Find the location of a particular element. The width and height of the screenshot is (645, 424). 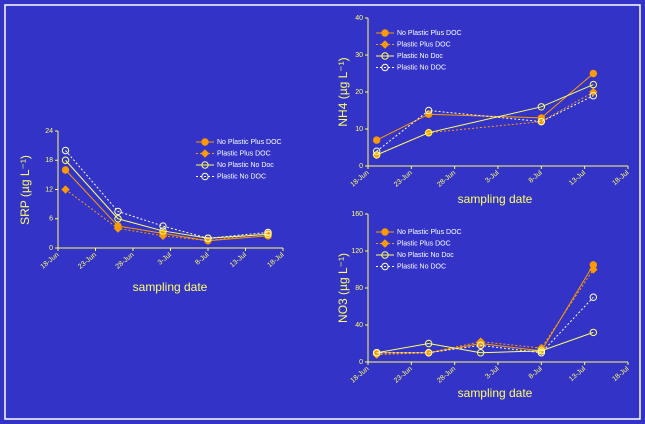

y-tick-label: 80 is located at coordinates (359, 288).